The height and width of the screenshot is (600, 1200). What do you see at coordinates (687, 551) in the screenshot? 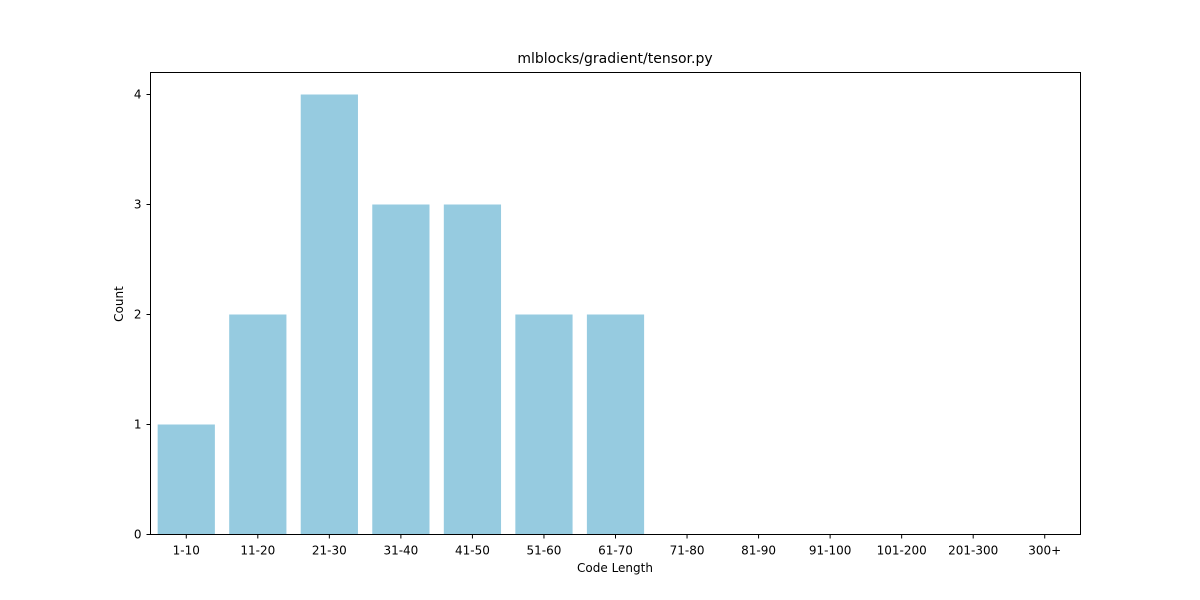
I see `x-tick-label: 71-80` at bounding box center [687, 551].